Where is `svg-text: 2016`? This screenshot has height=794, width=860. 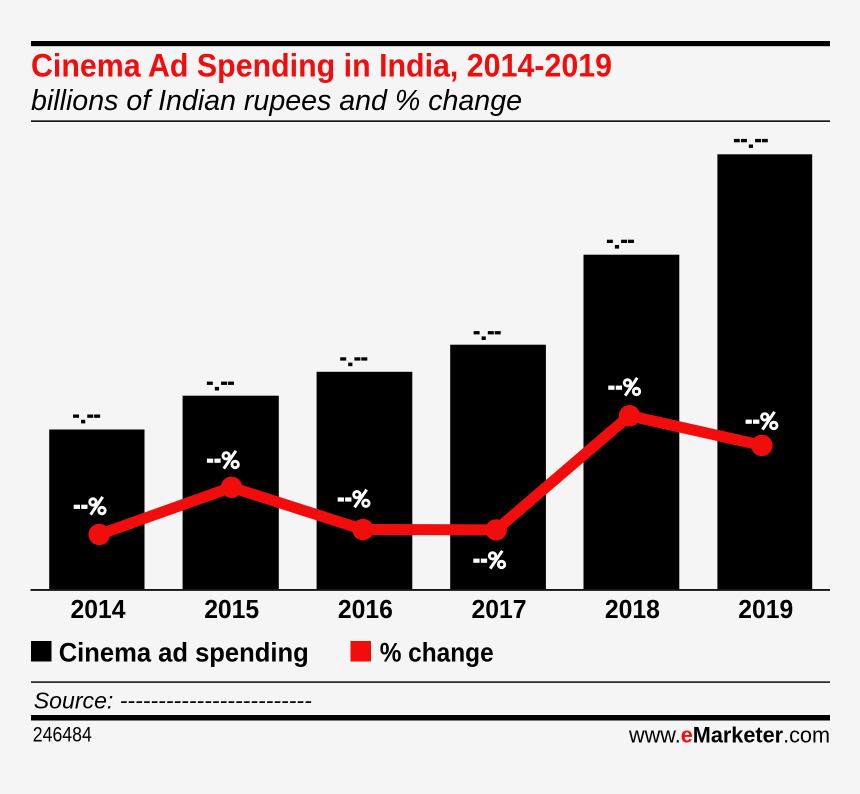 svg-text: 2016 is located at coordinates (365, 609).